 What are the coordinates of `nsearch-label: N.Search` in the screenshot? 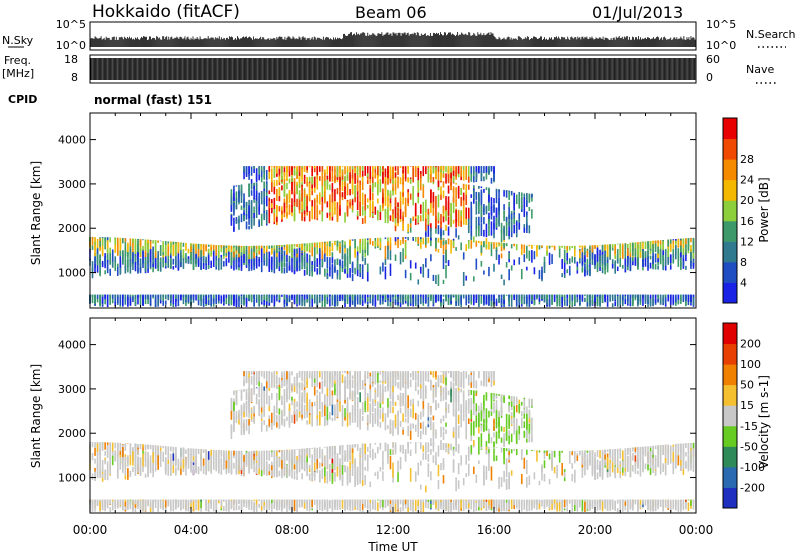 It's located at (771, 34).